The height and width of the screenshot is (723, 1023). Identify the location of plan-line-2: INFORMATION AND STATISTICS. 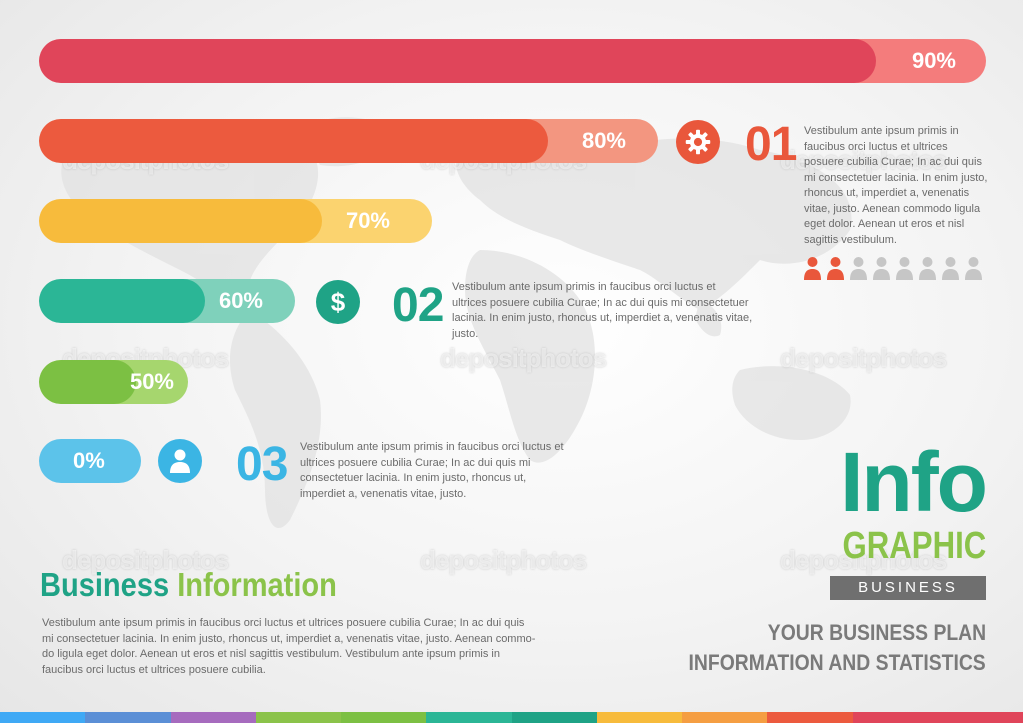
(837, 662).